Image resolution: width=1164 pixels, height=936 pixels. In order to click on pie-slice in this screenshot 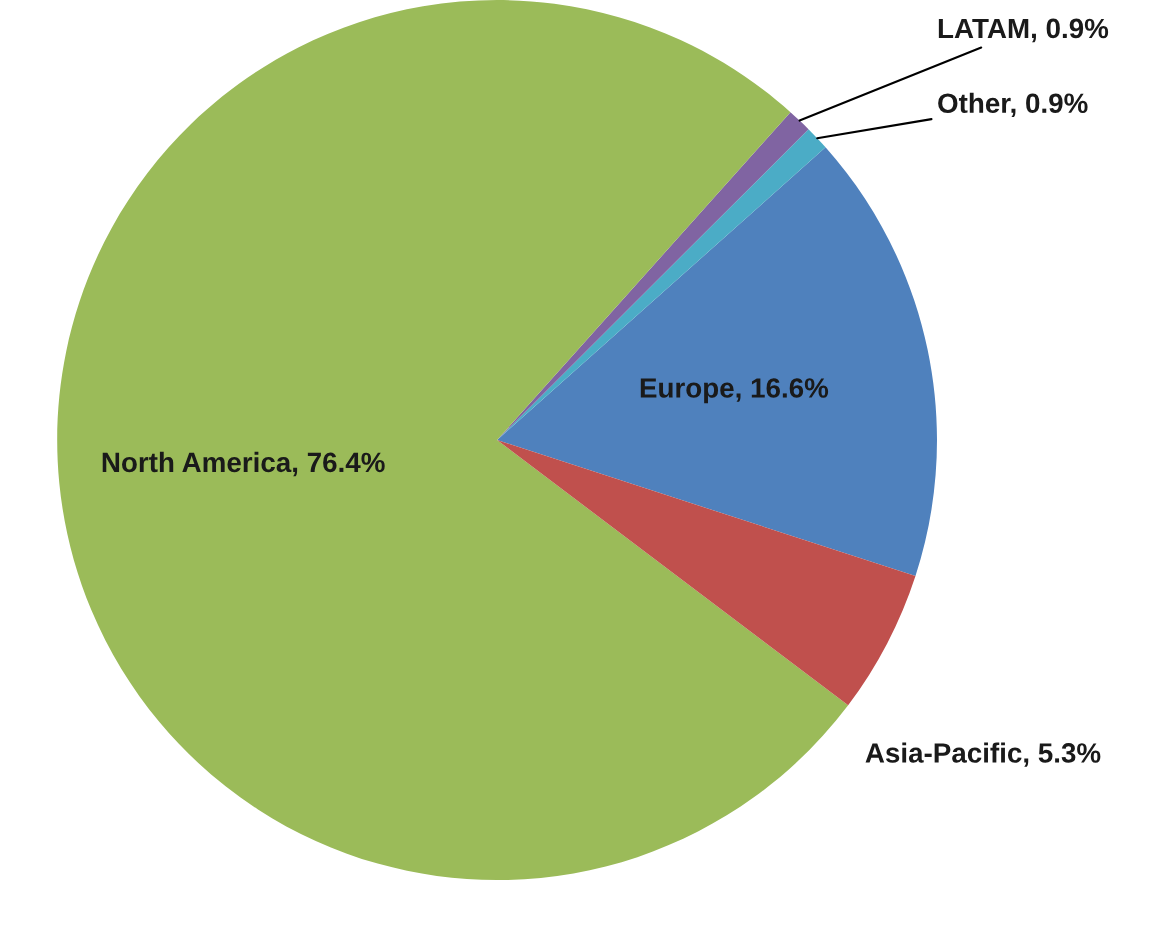, I will do `click(706, 573)`.